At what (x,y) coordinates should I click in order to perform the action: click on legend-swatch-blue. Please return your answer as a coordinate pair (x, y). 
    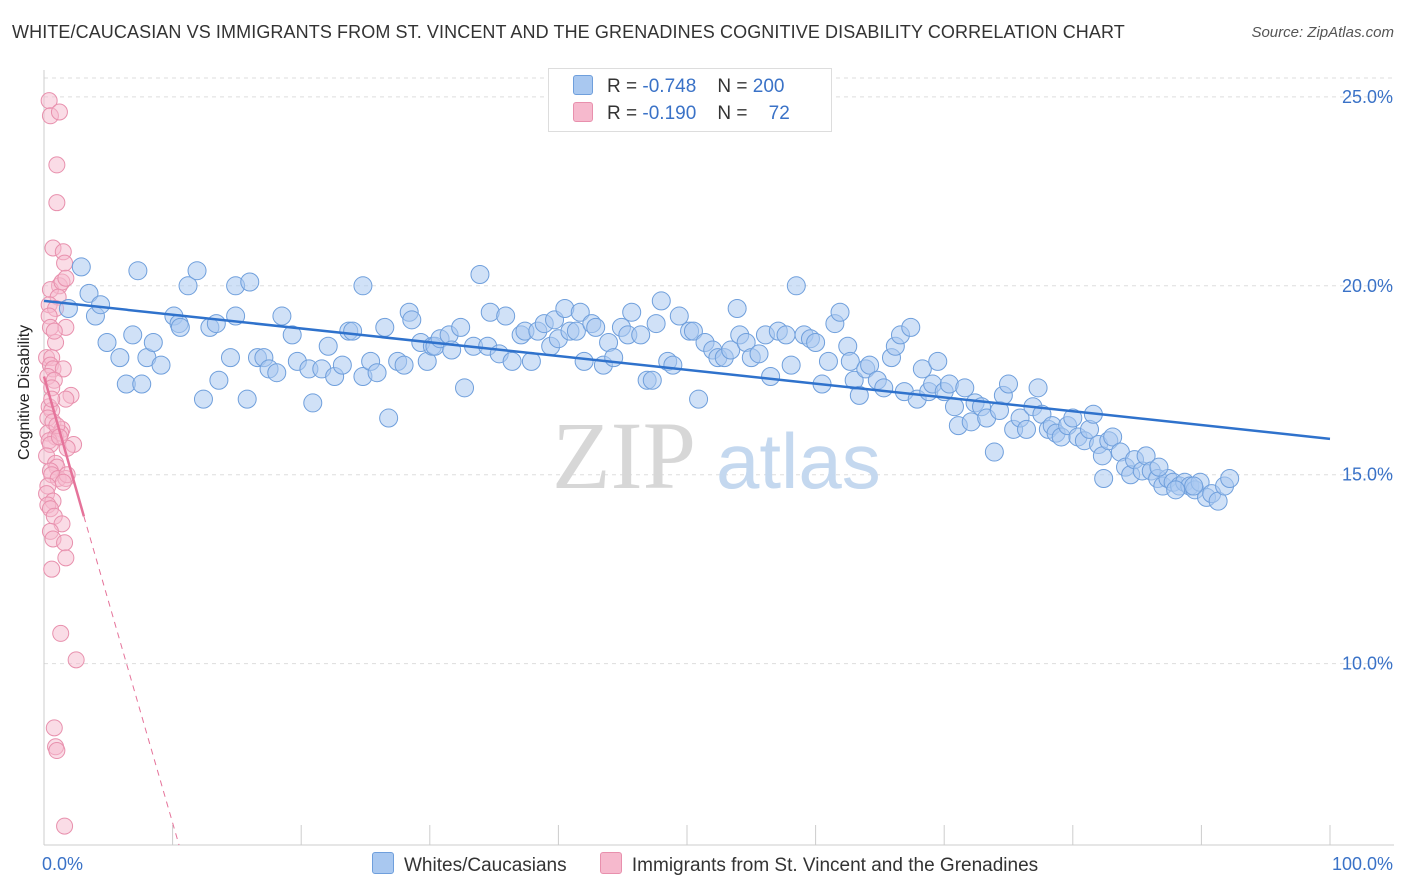
    Looking at the image, I should click on (383, 863).